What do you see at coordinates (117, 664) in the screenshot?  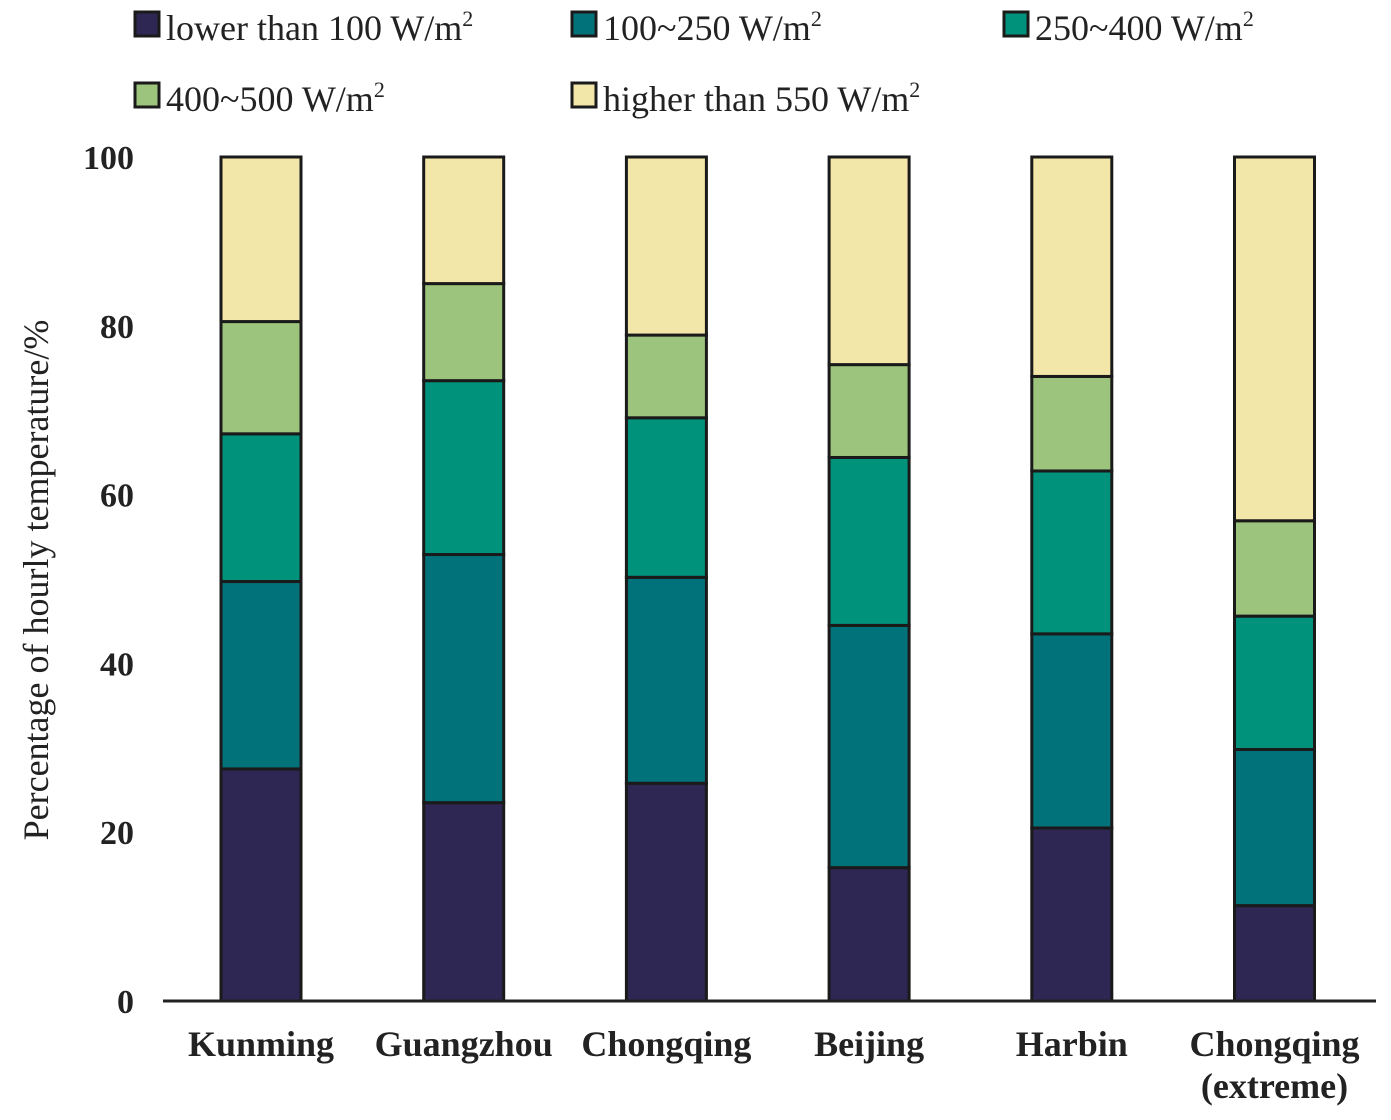 I see `y-tick-label: 40` at bounding box center [117, 664].